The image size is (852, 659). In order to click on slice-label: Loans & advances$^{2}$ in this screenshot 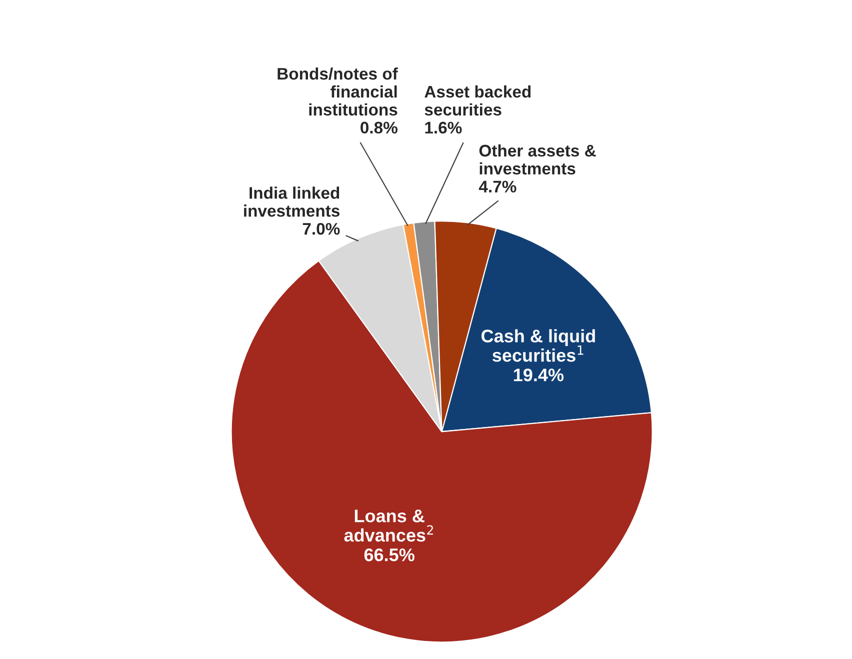, I will do `click(388, 526)`.